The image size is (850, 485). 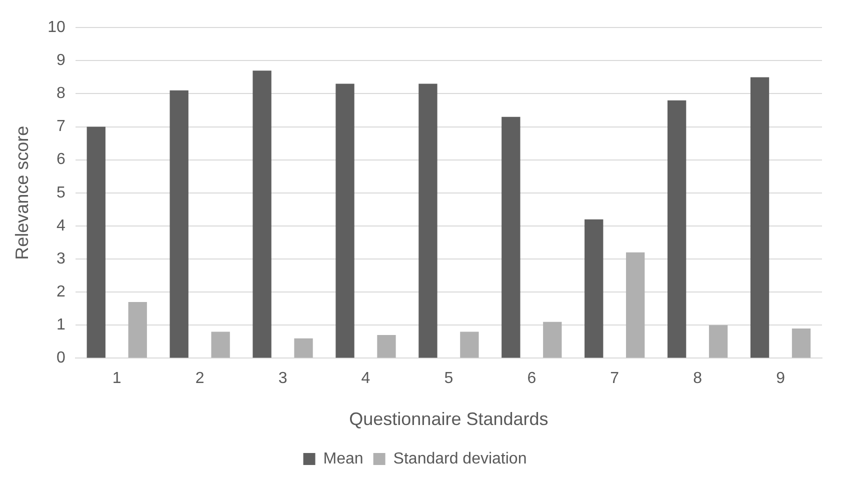 What do you see at coordinates (22, 193) in the screenshot?
I see `y-axis-title: Relevance score` at bounding box center [22, 193].